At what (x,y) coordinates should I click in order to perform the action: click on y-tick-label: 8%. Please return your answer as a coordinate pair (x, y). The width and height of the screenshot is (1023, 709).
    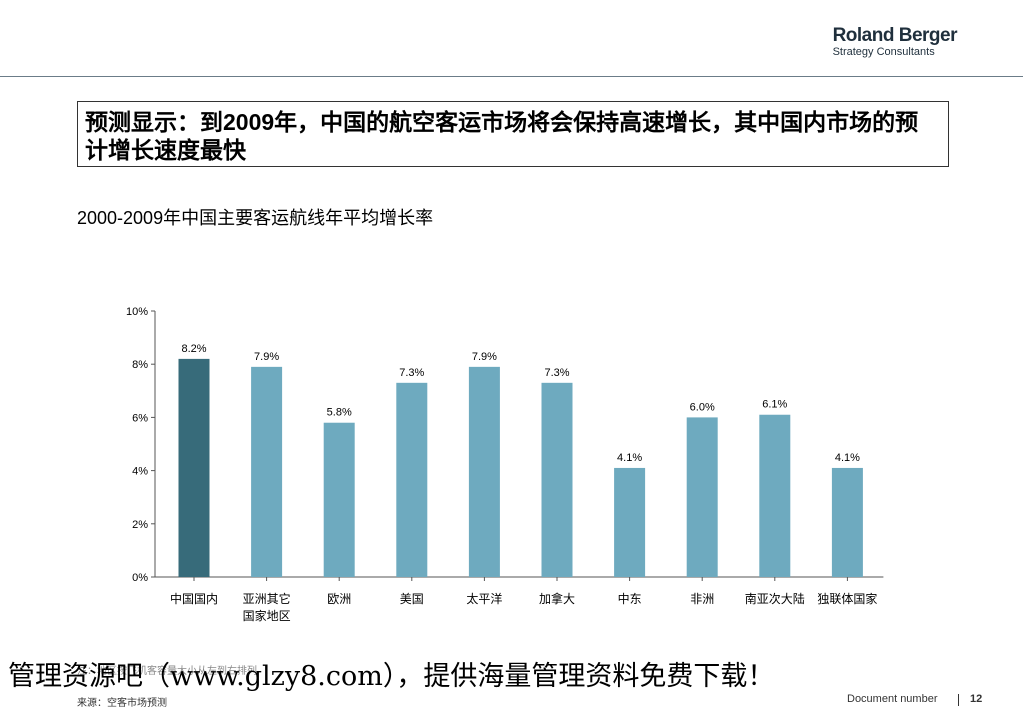
    Looking at the image, I should click on (140, 365).